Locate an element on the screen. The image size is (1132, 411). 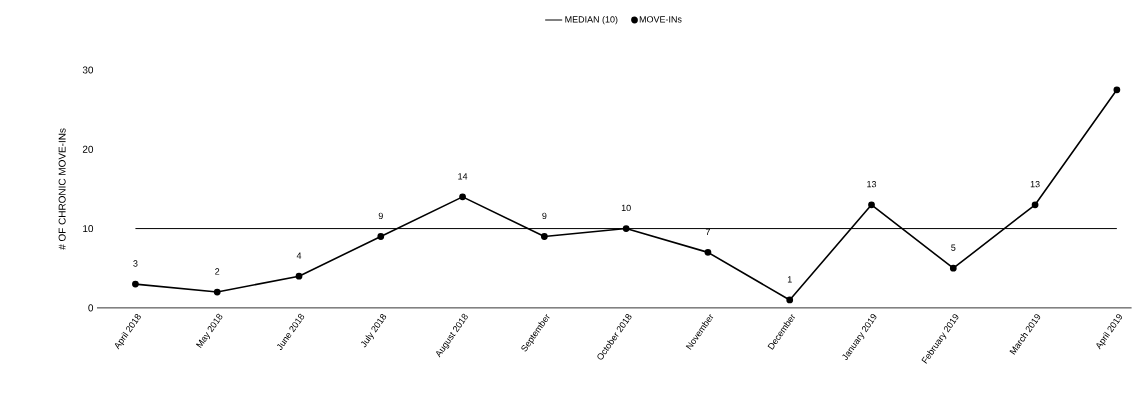
legend-label: MEDIAN (10) is located at coordinates (591, 20).